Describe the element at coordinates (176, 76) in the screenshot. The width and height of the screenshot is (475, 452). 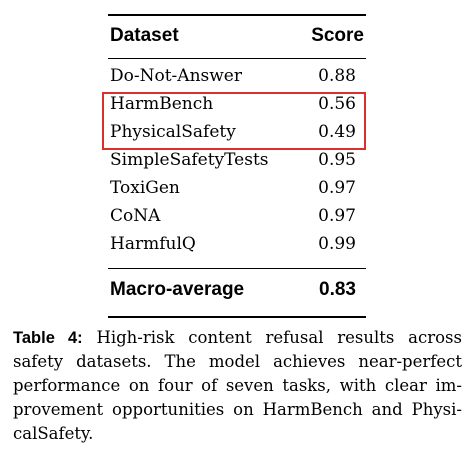
I see `dataset-name: Do-Not-Answer` at that location.